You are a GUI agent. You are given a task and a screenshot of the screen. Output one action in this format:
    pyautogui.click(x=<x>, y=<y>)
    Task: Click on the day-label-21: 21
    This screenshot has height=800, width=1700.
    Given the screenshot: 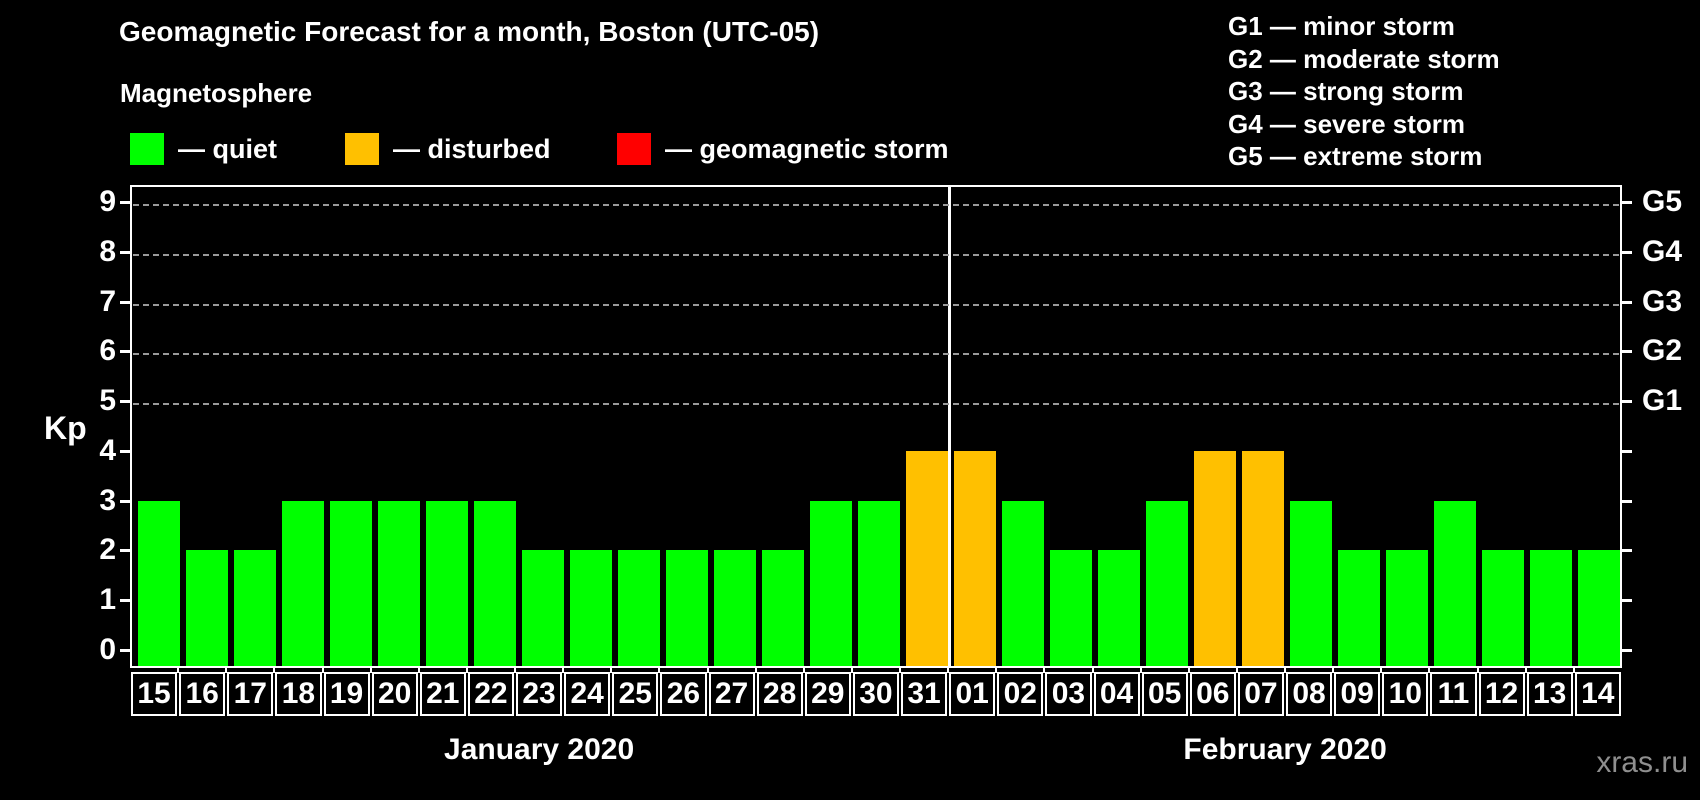 What is the action you would take?
    pyautogui.click(x=442, y=694)
    